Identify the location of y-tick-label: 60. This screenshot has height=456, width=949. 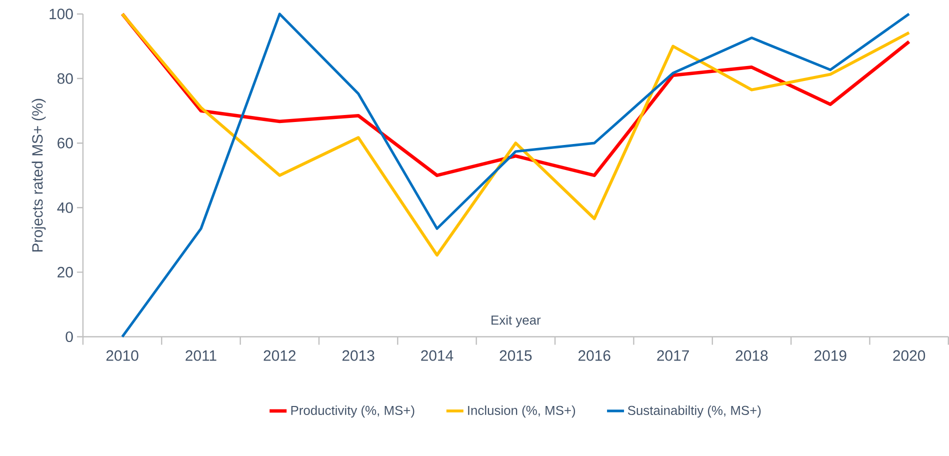
(65, 143).